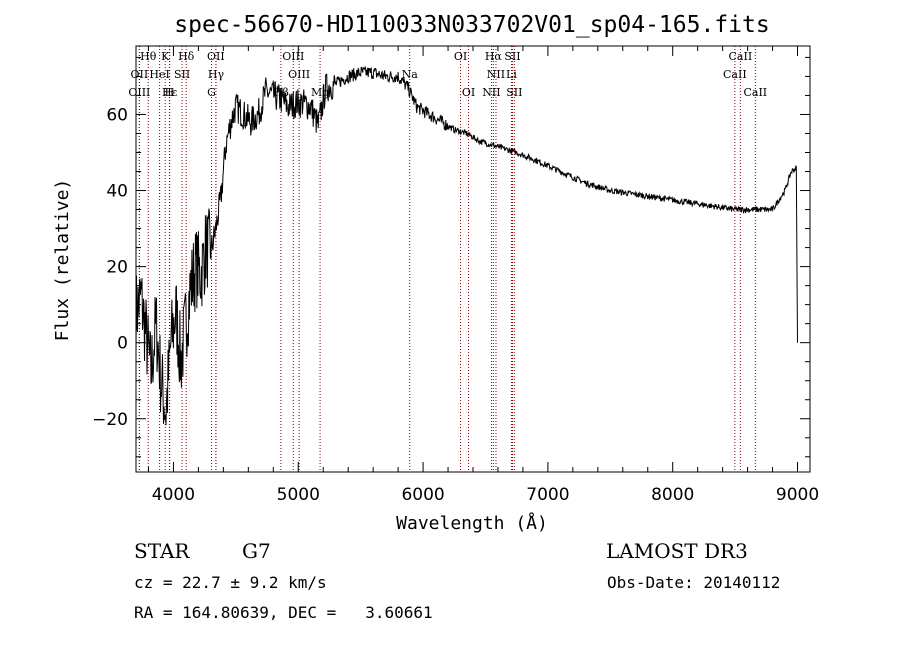 The width and height of the screenshot is (900, 649). What do you see at coordinates (117, 115) in the screenshot?
I see `y-tick-label: 60` at bounding box center [117, 115].